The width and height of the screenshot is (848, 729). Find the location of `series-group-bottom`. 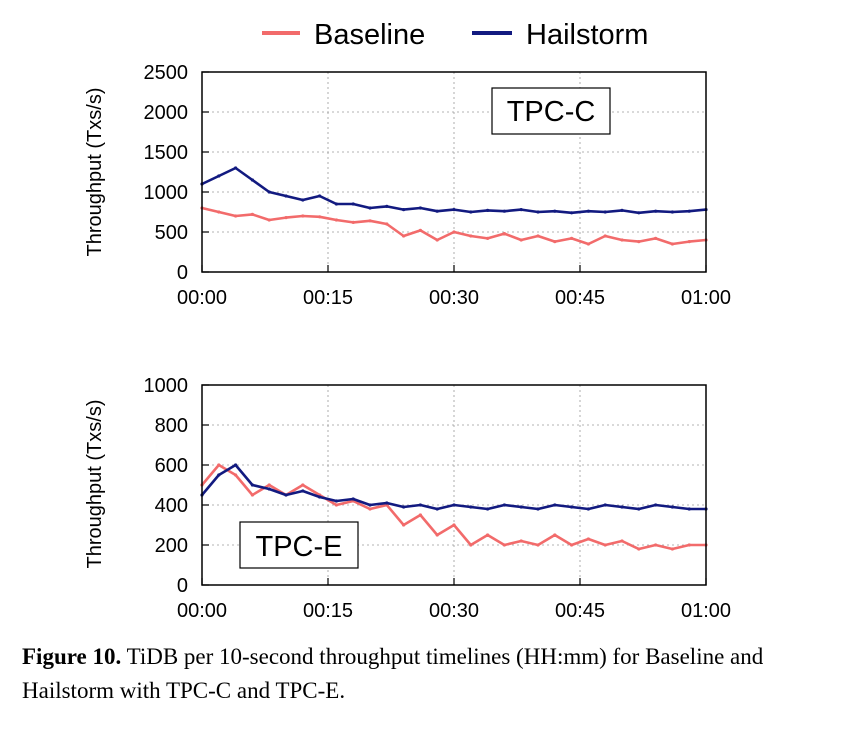

series-group-bottom is located at coordinates (454, 507).